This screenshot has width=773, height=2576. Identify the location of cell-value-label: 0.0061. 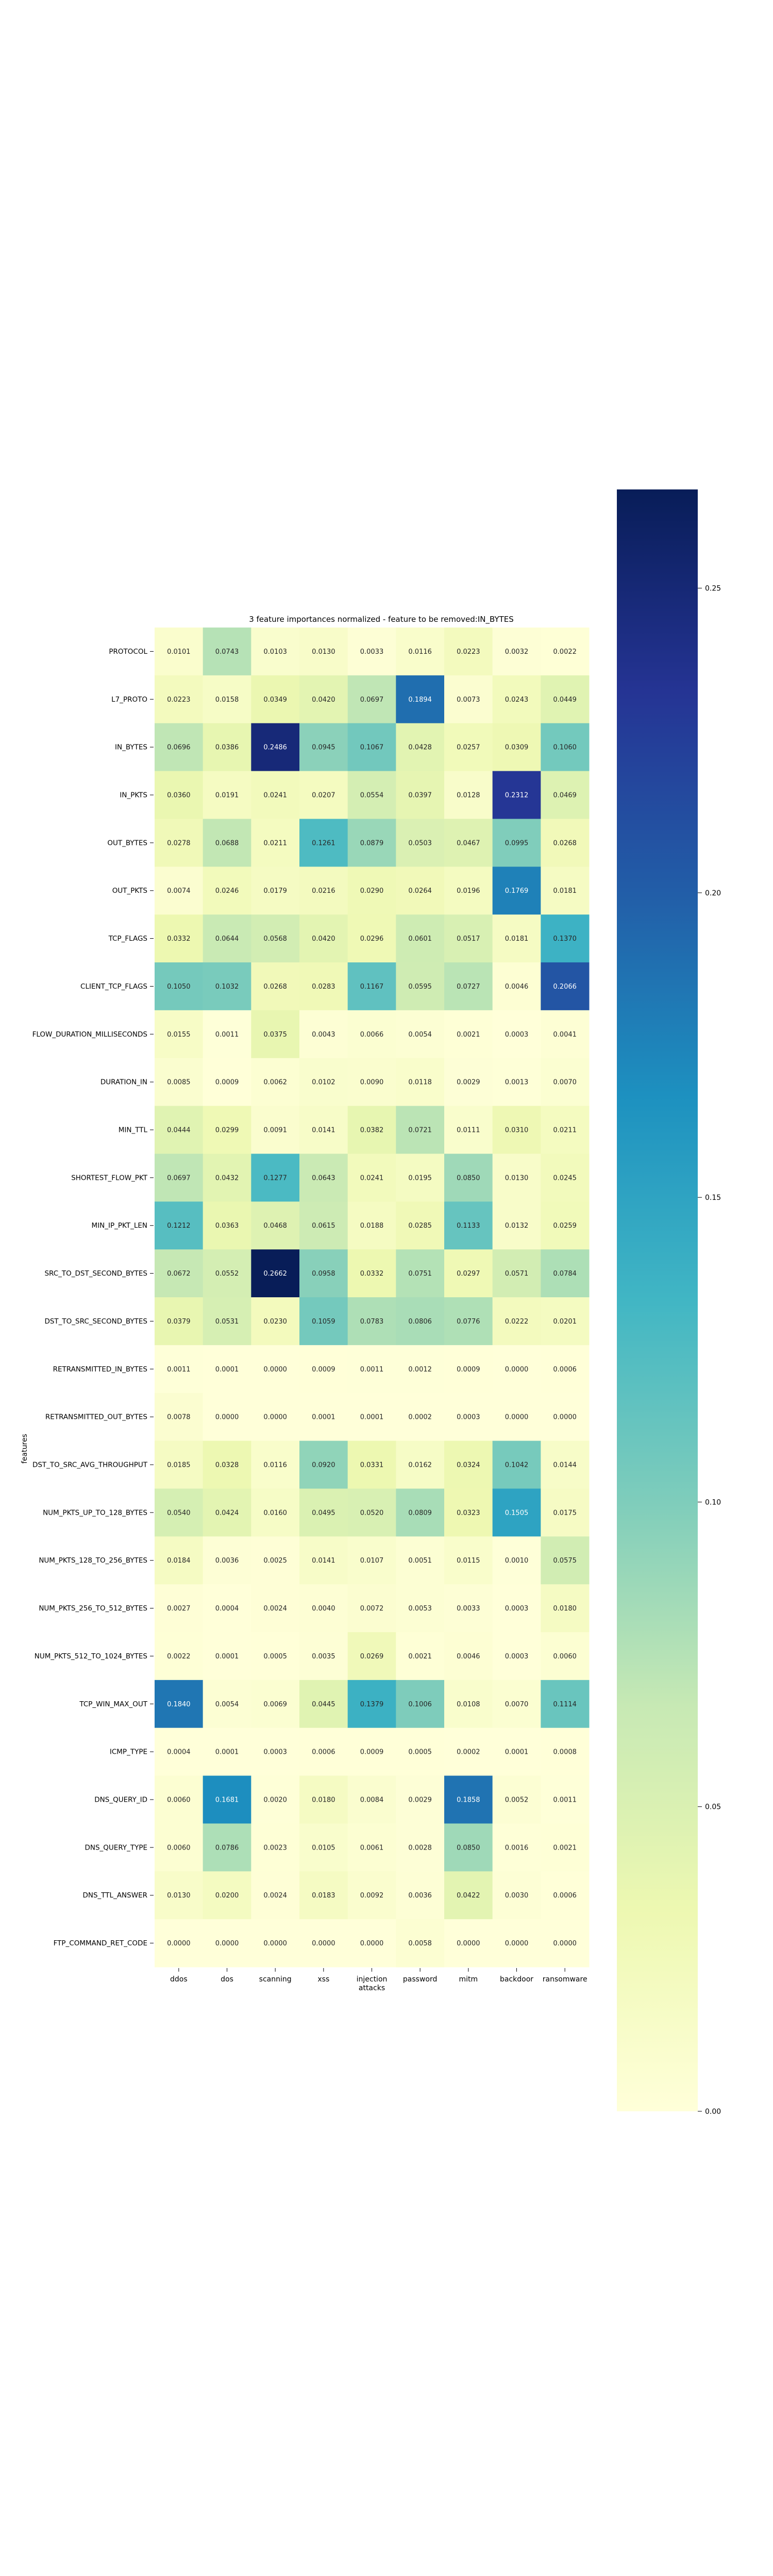
(372, 1848).